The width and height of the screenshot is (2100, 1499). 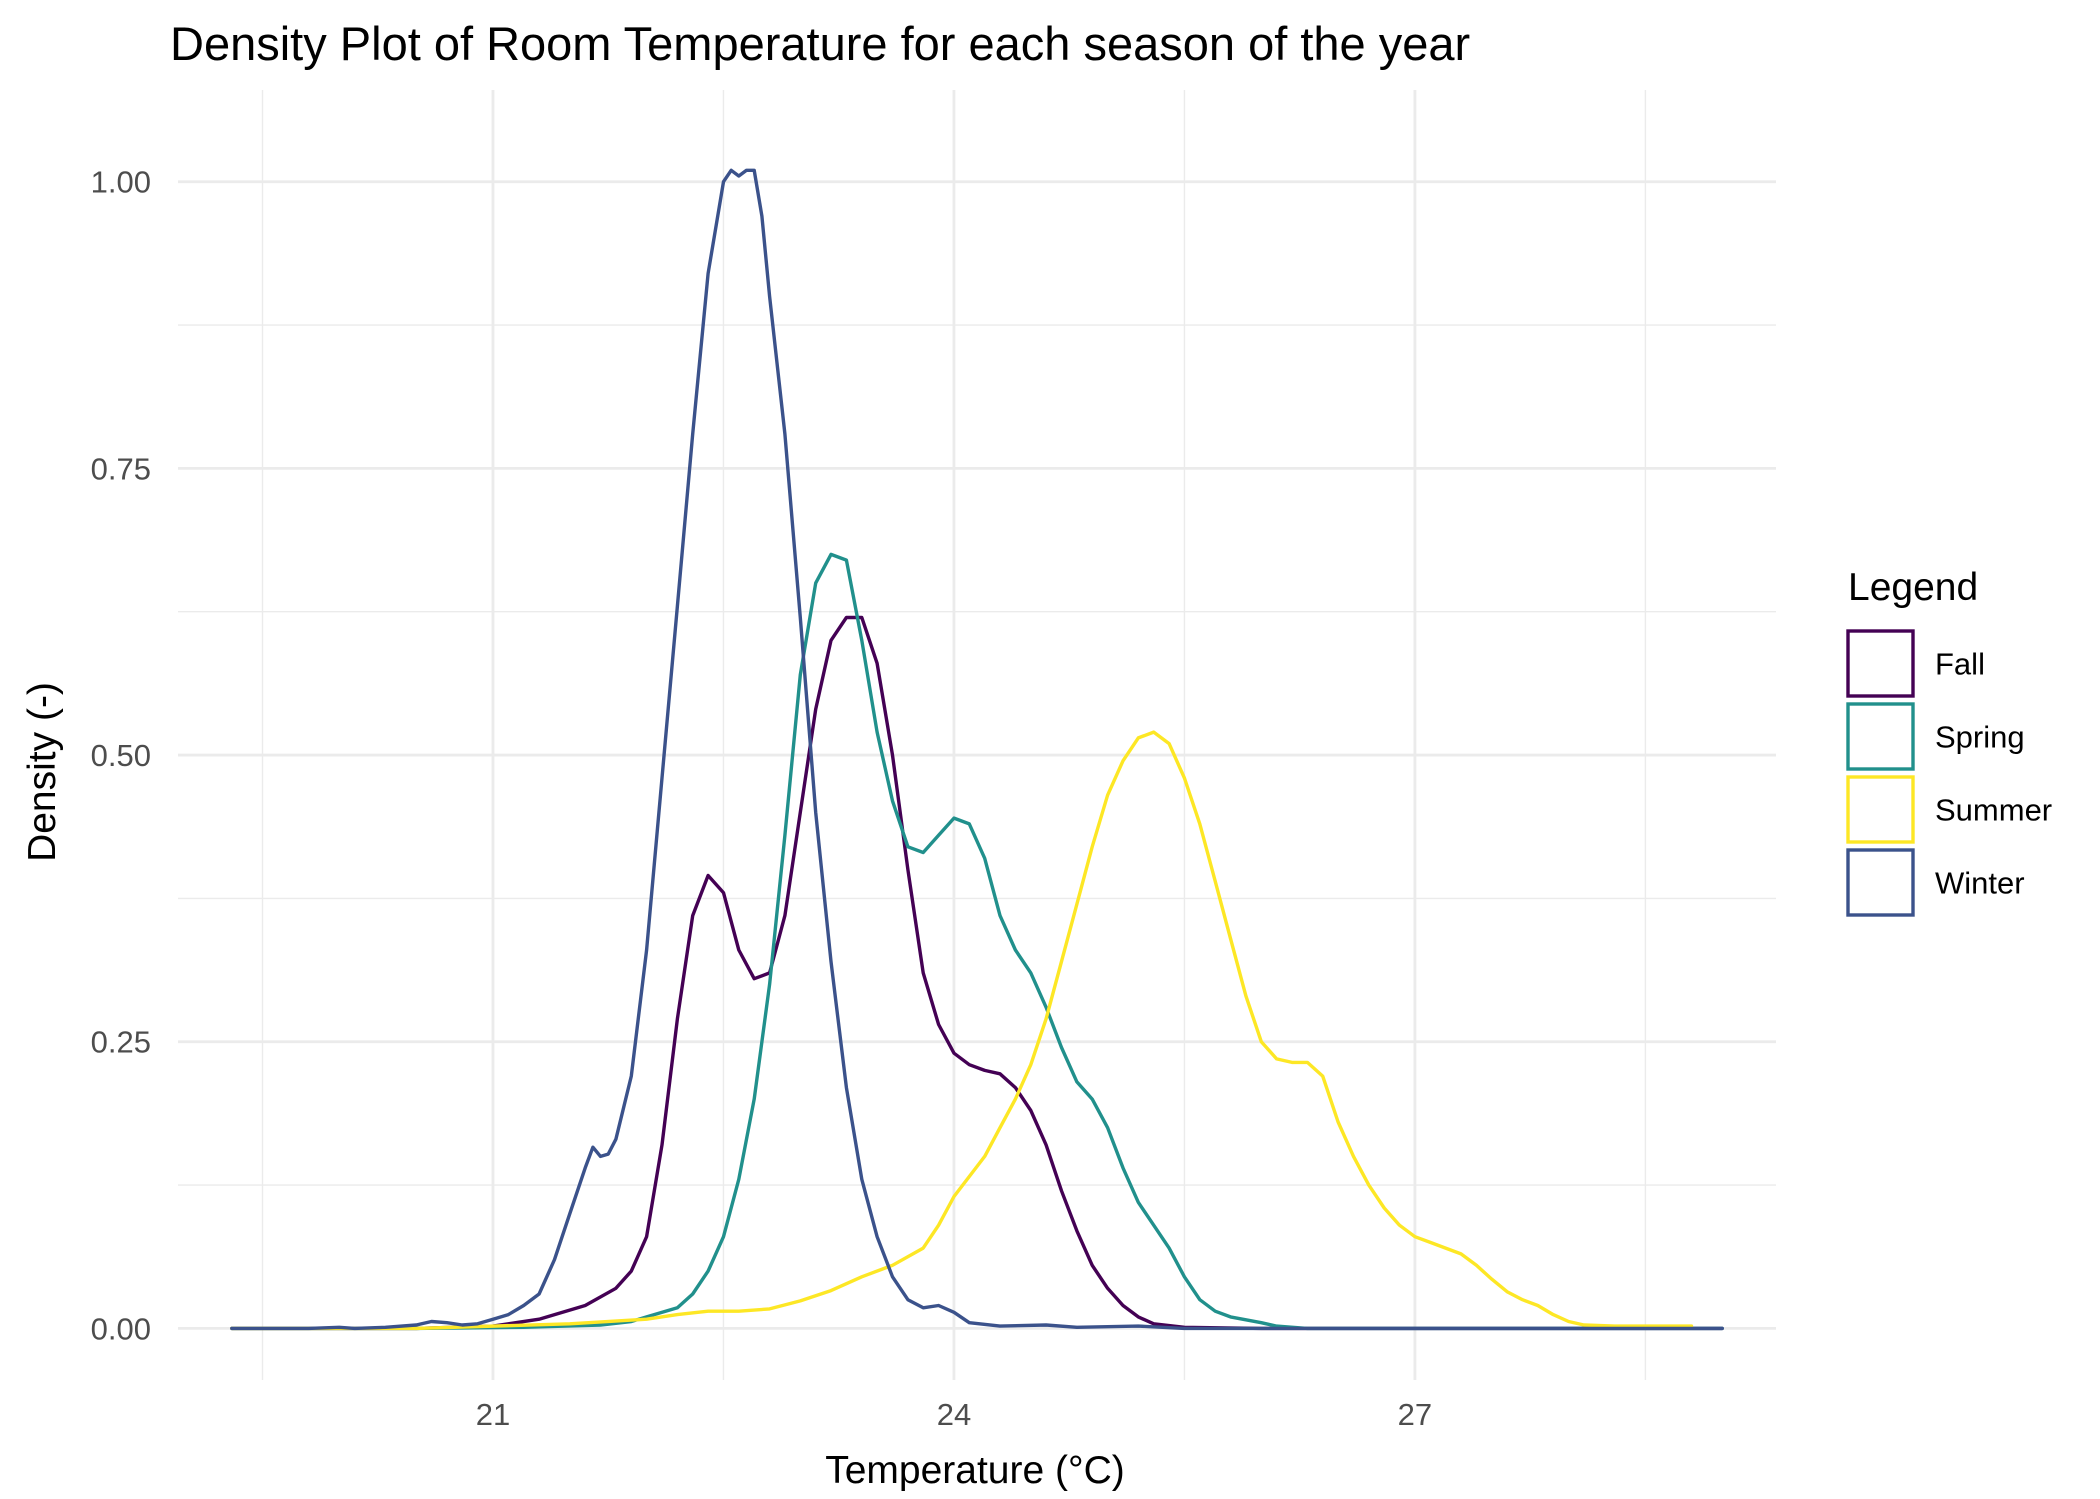 I want to click on legend: Legend Fall Spring Summer Winter, so click(x=1949, y=741).